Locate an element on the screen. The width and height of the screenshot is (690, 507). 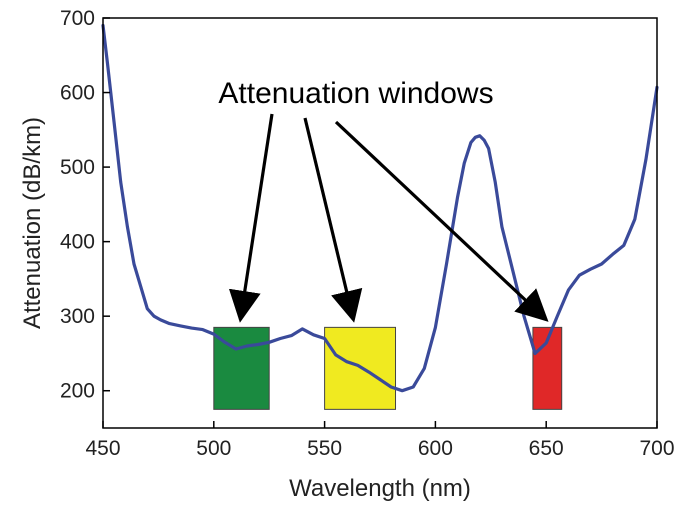
y-tick-label: 700 is located at coordinates (77, 18).